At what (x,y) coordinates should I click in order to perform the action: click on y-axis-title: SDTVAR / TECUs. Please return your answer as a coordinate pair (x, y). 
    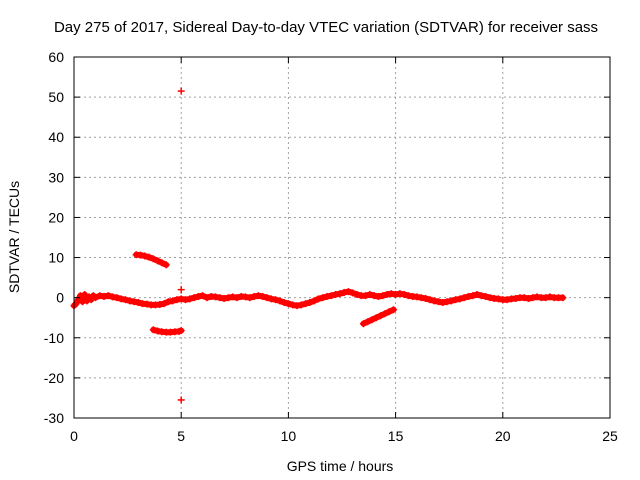
    Looking at the image, I should click on (14, 237).